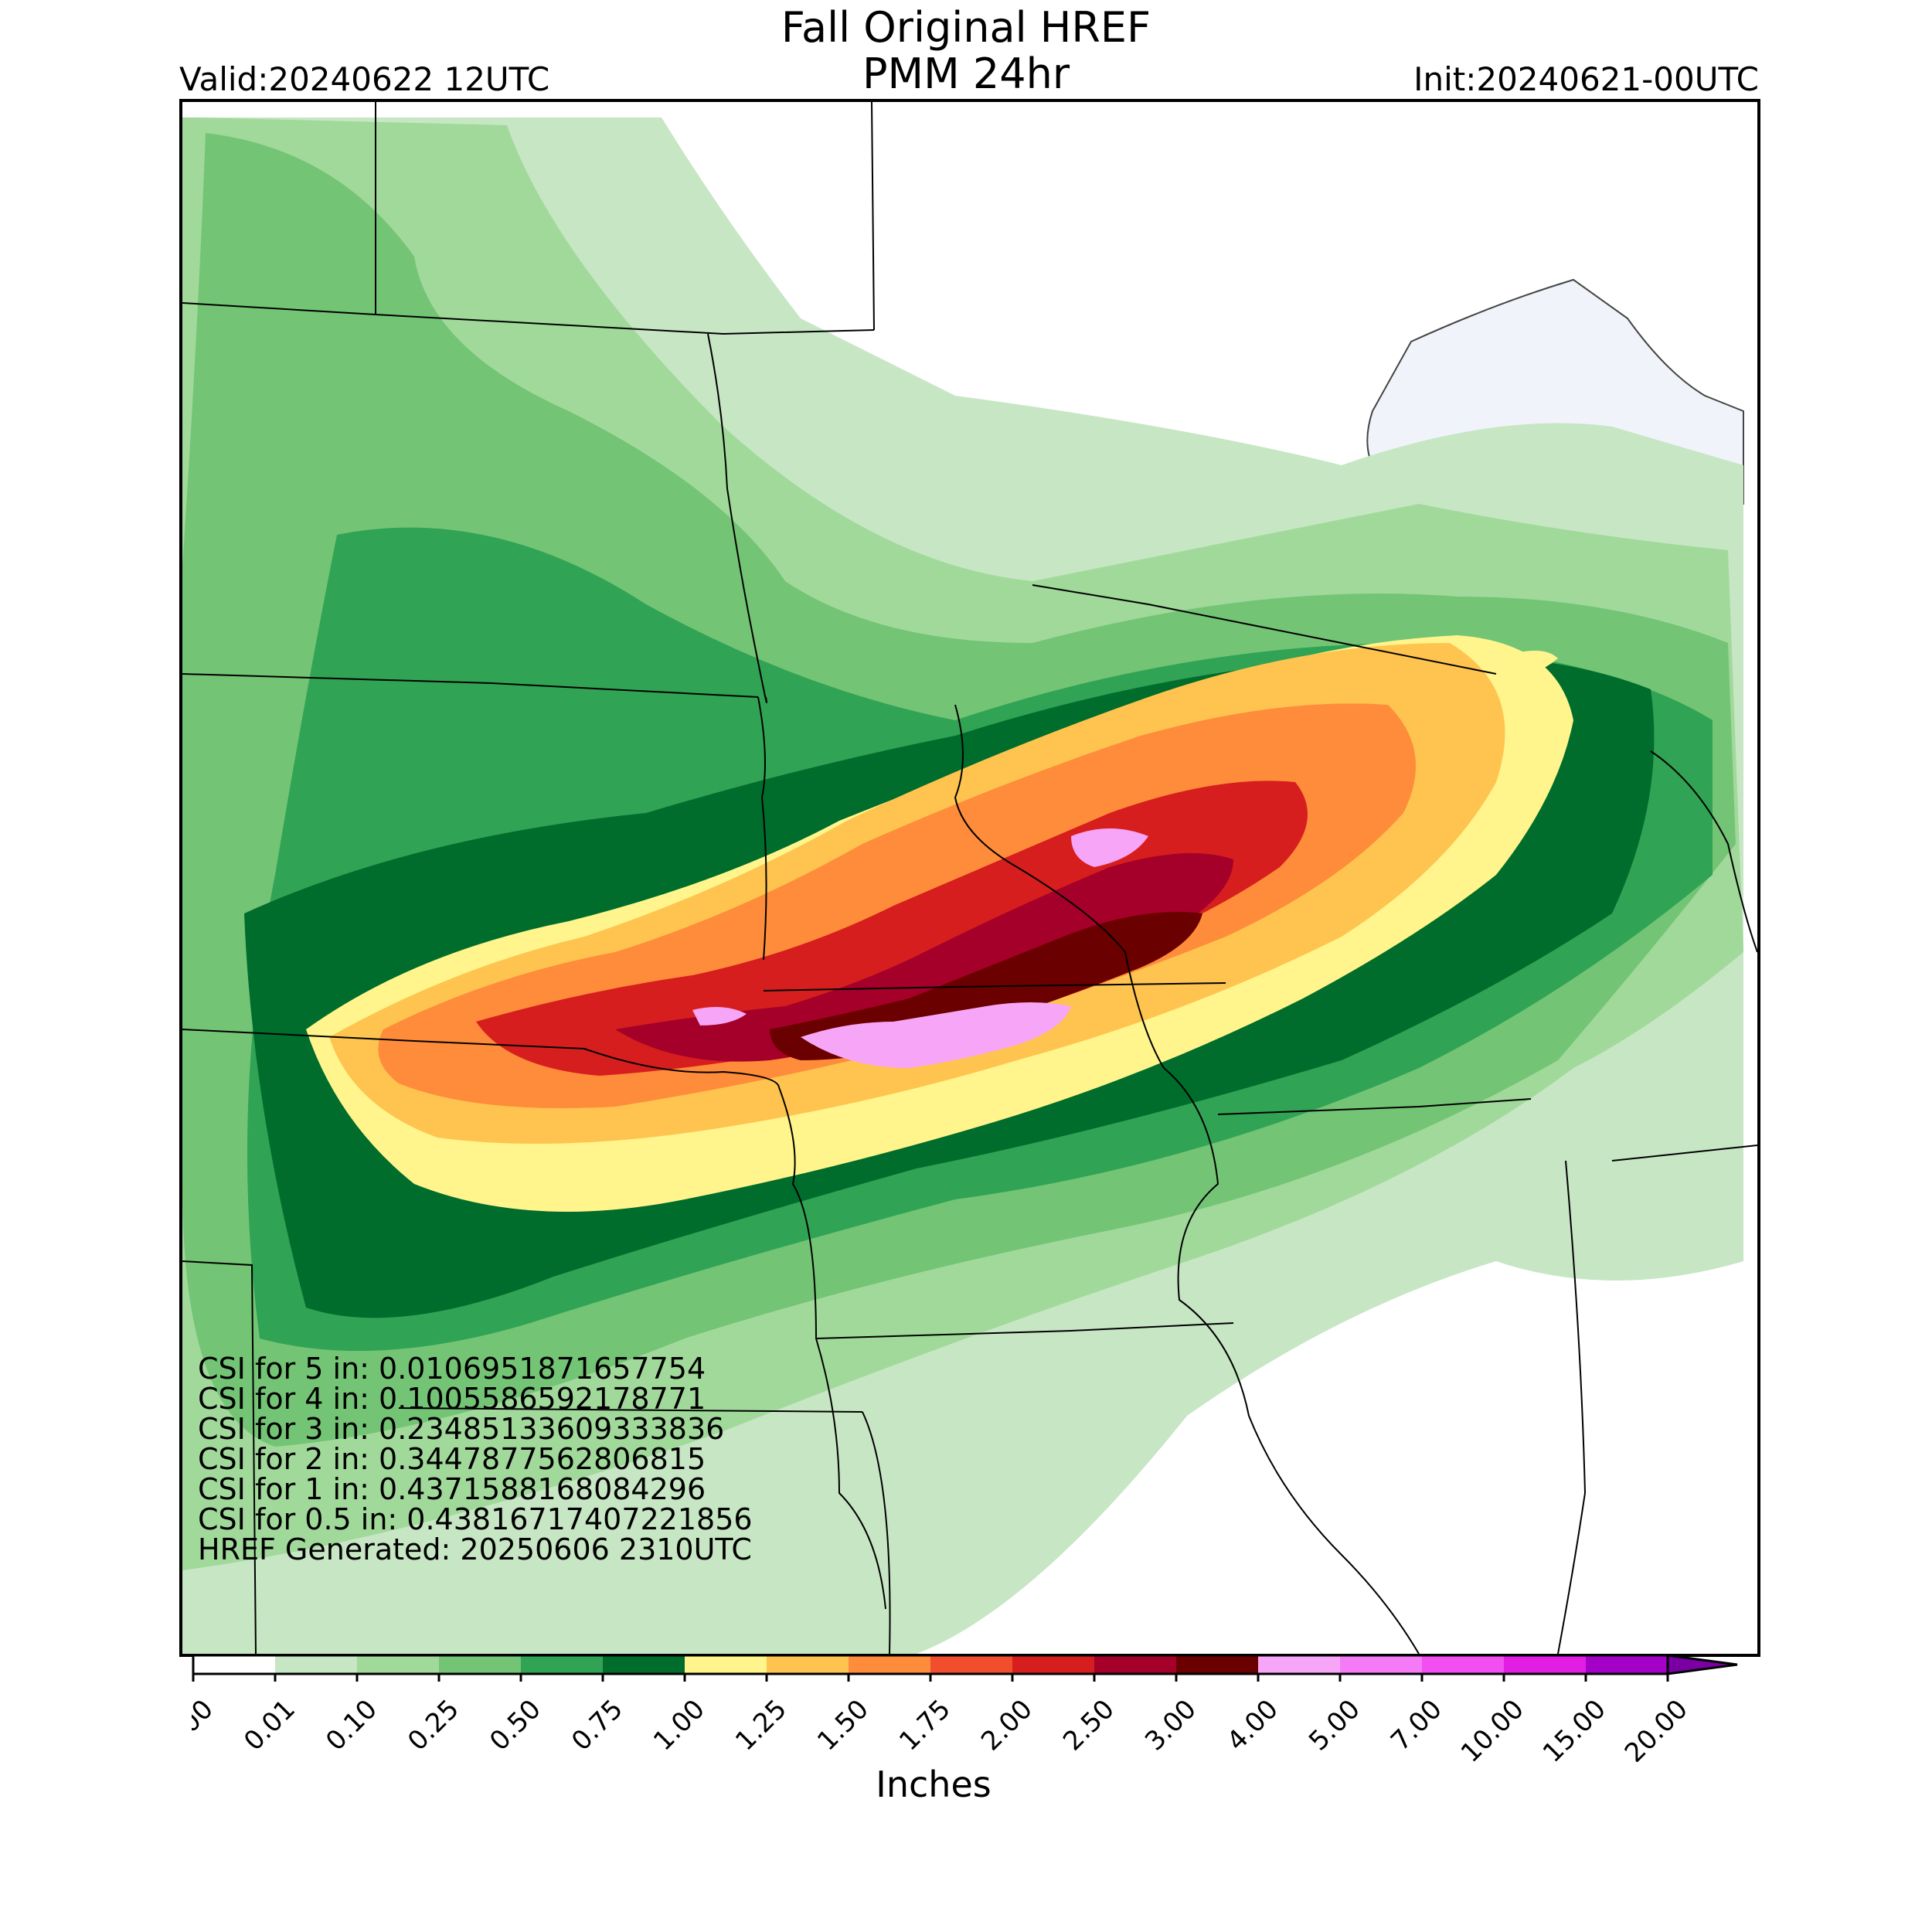 The height and width of the screenshot is (1932, 1932). I want to click on colorbar-tick-label: 0.10, so click(351, 1726).